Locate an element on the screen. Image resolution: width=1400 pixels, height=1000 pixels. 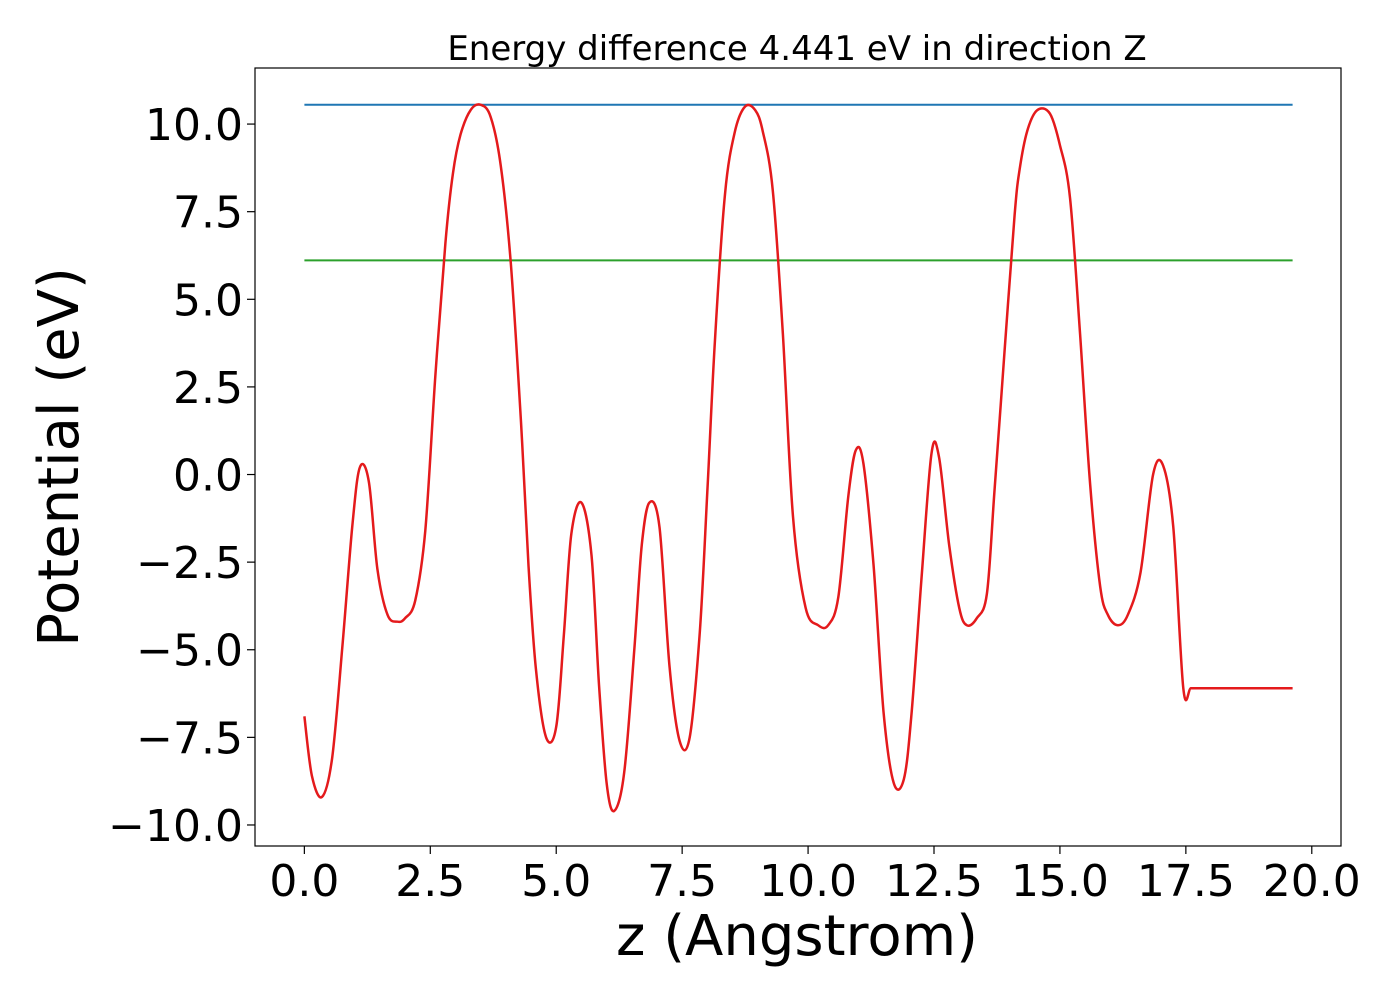
y-tick-label: −2.5 is located at coordinates (189, 563).